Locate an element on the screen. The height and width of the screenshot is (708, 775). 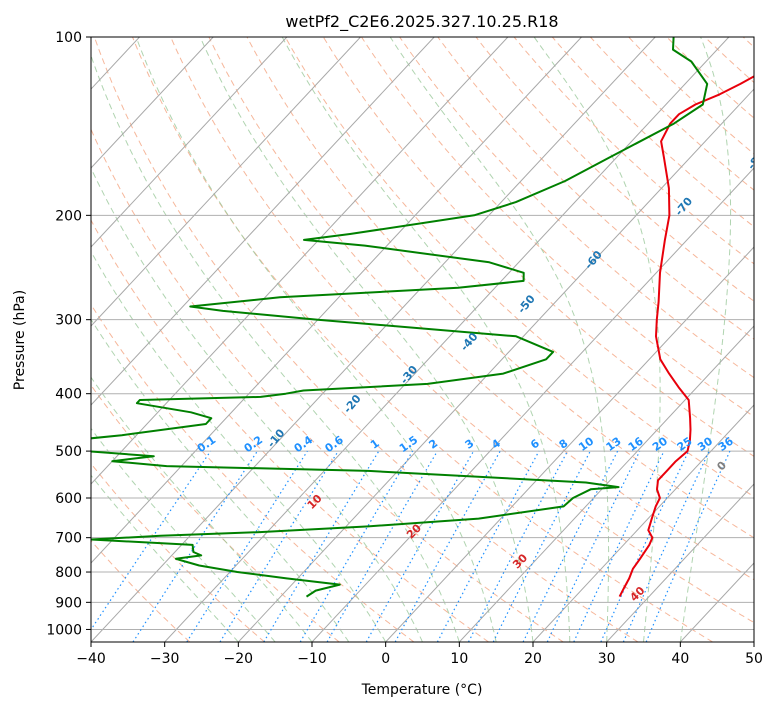
chart-title: wetPf2_C2E6.2025.327.10.25.R18 is located at coordinates (421, 22).